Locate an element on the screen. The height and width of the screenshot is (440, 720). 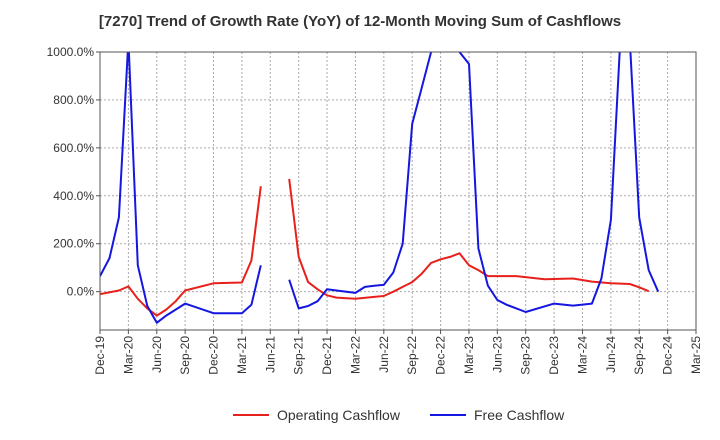
line-segment-free-cashflow is located at coordinates (181, 188).